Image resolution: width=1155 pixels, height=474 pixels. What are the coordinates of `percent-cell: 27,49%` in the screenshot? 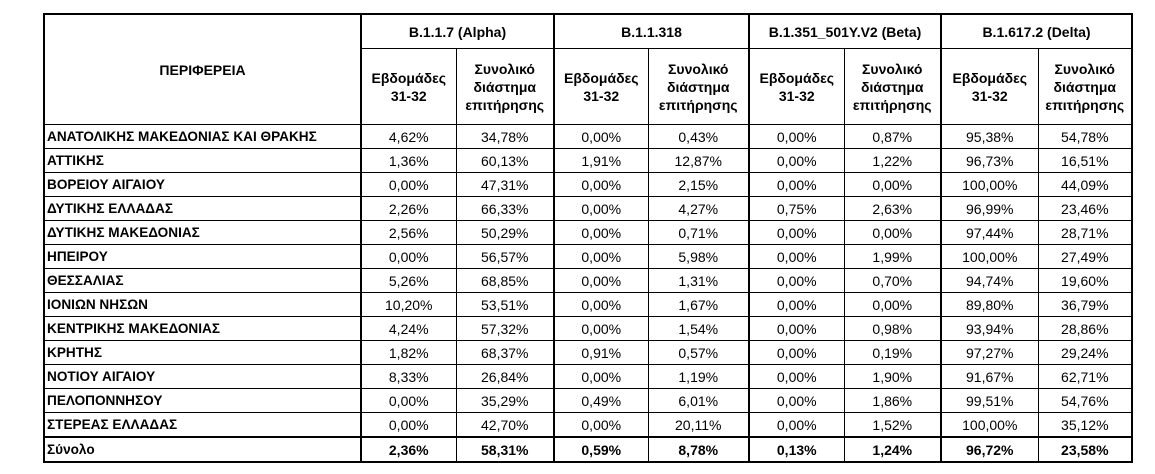 It's located at (1085, 256).